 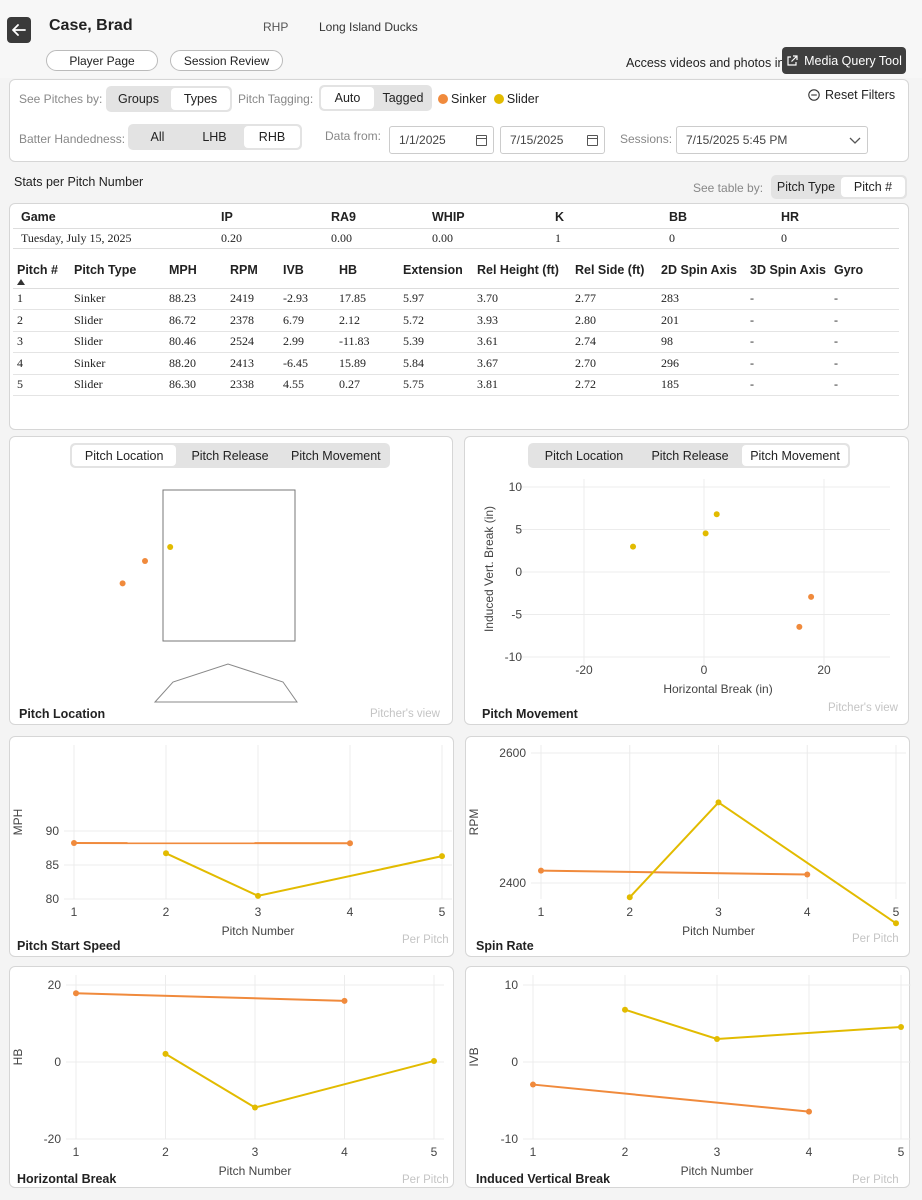 I want to click on pitch-point-slider, so click(x=170, y=547).